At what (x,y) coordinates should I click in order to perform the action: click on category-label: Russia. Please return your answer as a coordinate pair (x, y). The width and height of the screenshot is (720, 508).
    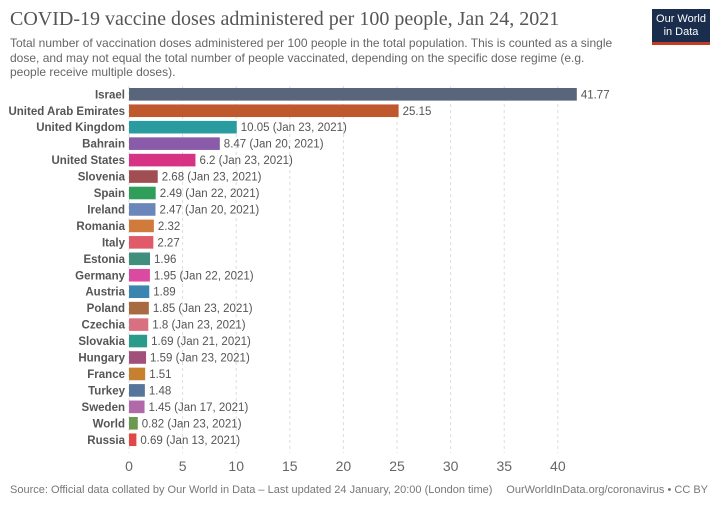
    Looking at the image, I should click on (106, 441).